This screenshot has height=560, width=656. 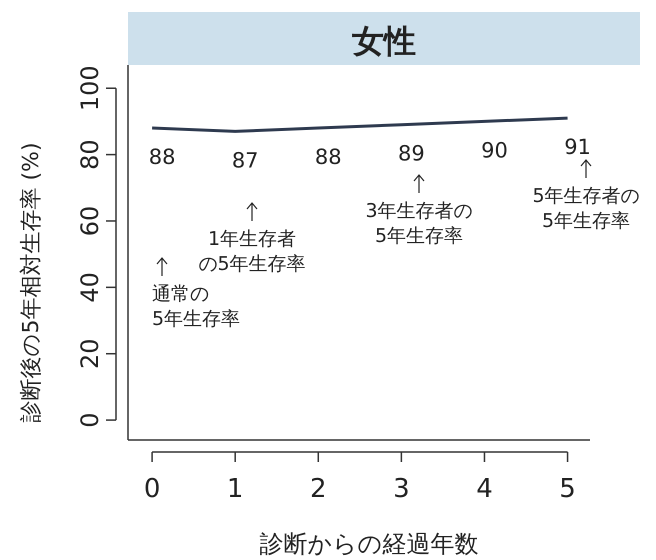 I want to click on data-label: 91, so click(x=577, y=147).